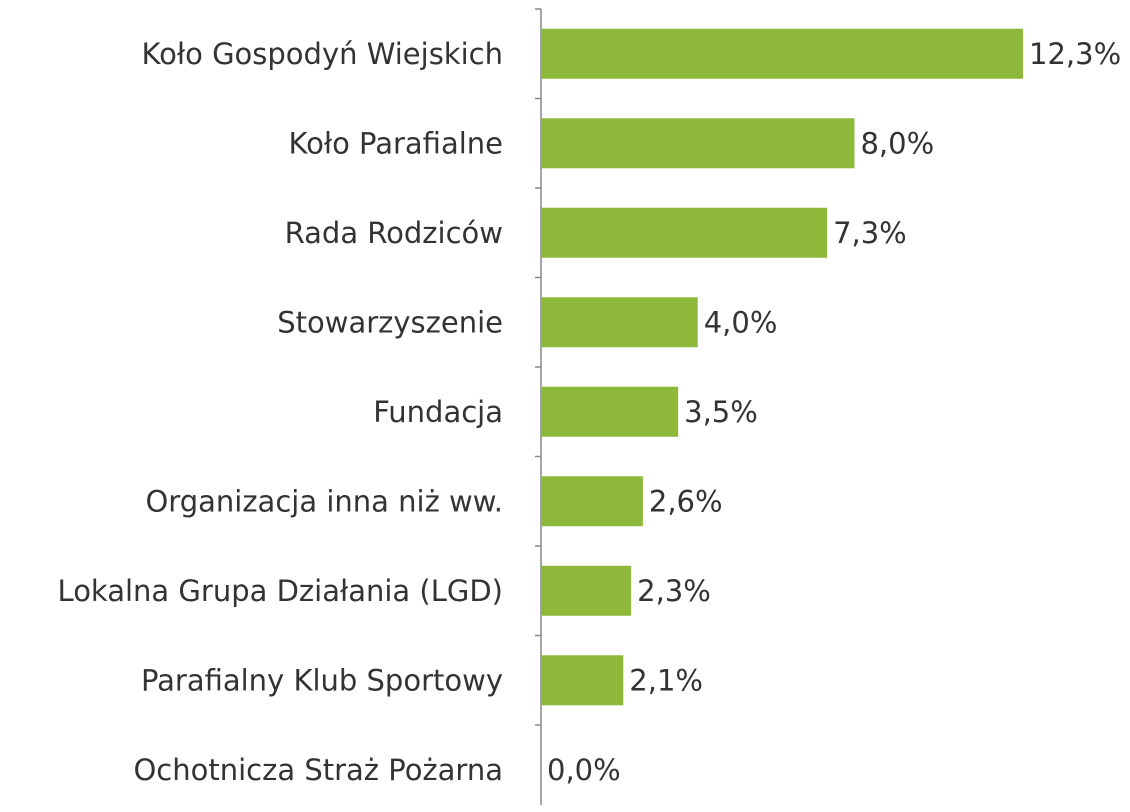 This screenshot has width=1130, height=812. I want to click on category-label: Rada Rodziców, so click(394, 233).